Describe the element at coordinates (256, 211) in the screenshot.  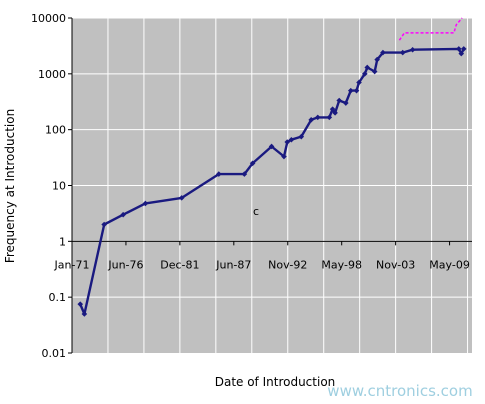
I see `annotation-c: c` at that location.